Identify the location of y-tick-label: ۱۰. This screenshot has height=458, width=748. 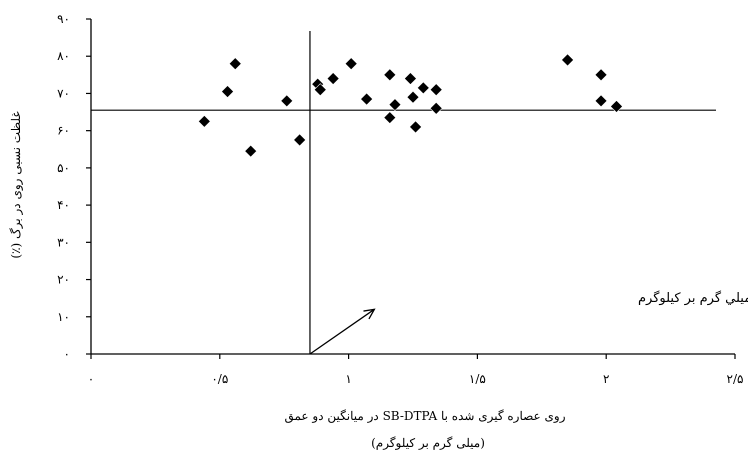
(63, 317).